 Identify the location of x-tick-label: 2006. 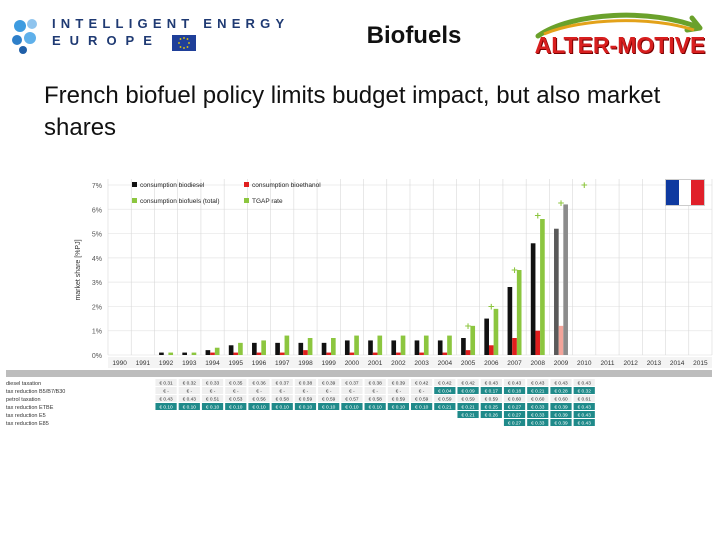
(491, 363).